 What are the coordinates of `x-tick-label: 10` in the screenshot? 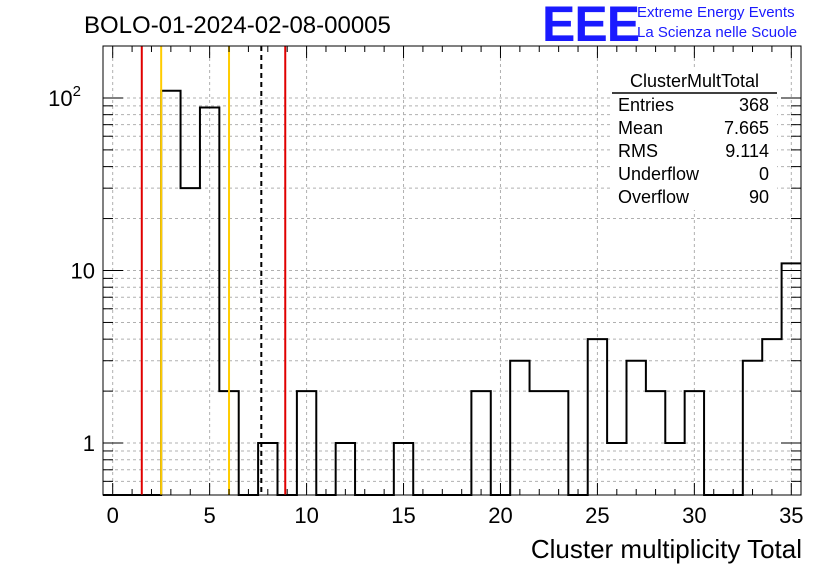 It's located at (306, 515).